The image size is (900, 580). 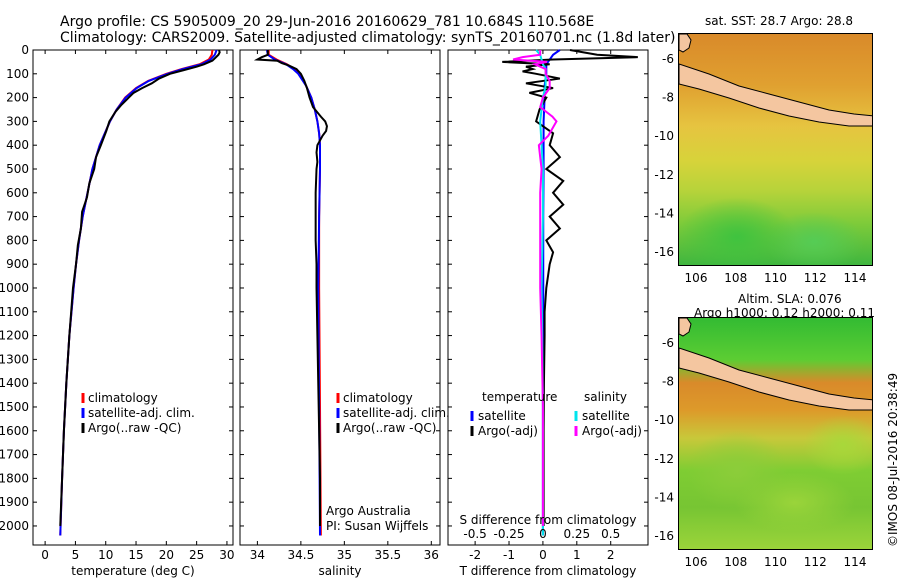 What do you see at coordinates (790, 299) in the screenshot?
I see `sla-map-label: Altim. SLA: 0.076` at bounding box center [790, 299].